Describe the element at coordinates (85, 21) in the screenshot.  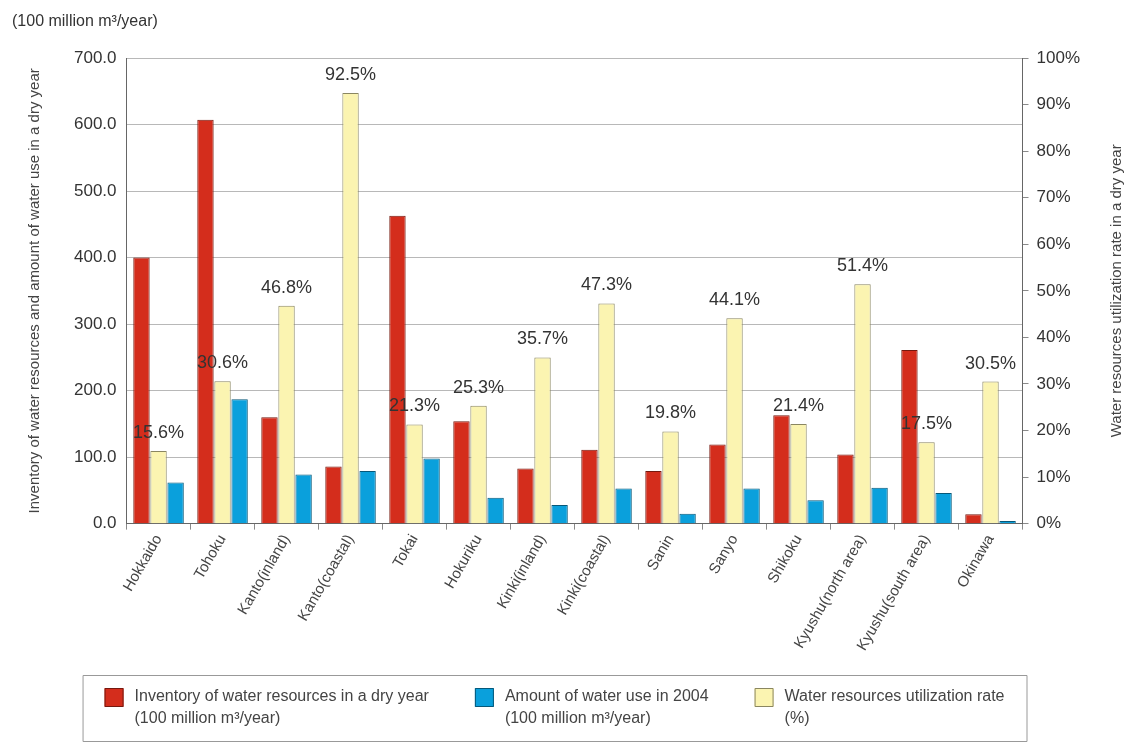
I see `text: (100 million m³/year)` at that location.